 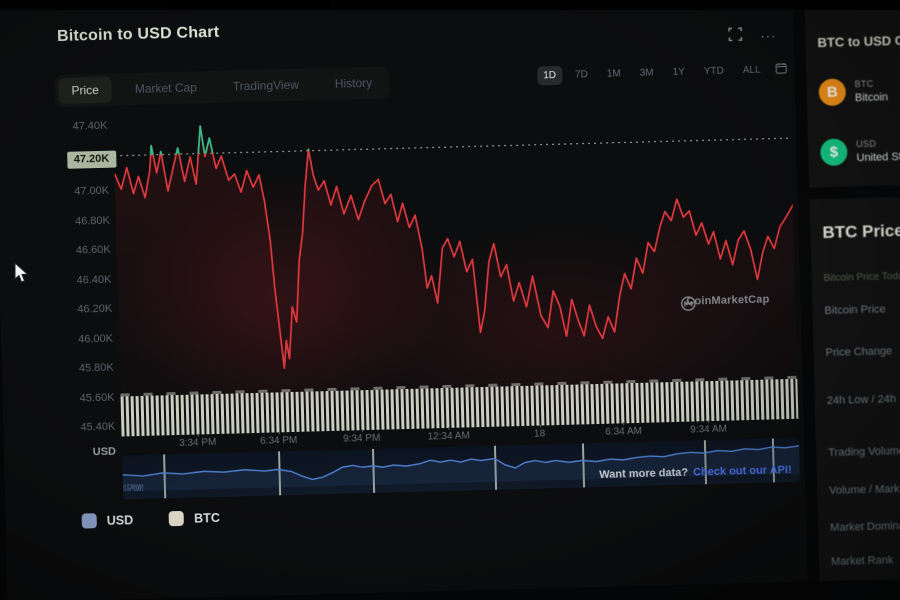 What do you see at coordinates (92, 221) in the screenshot?
I see `y-tick: 46.80K` at bounding box center [92, 221].